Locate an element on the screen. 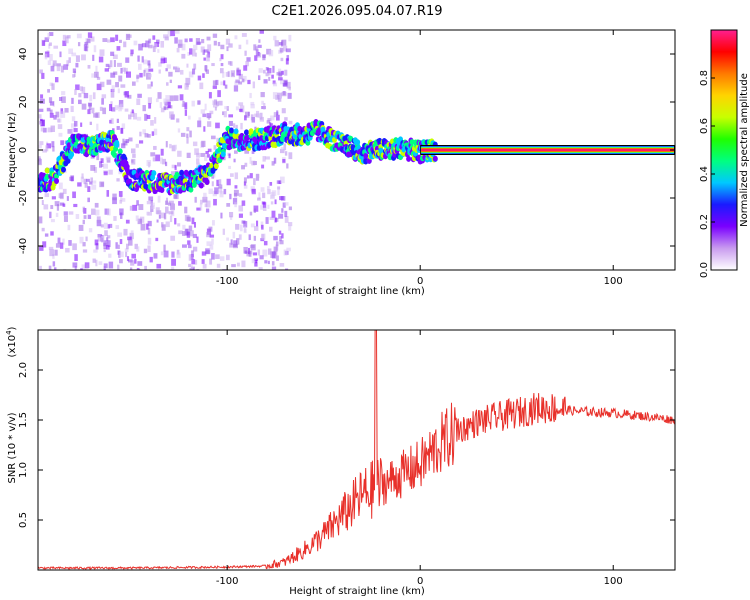  snr-x-label: Height of straight line (km) is located at coordinates (357, 591).